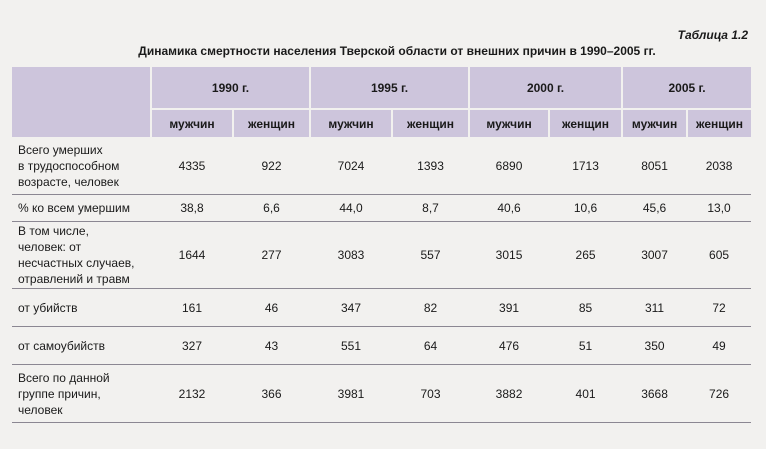  What do you see at coordinates (509, 166) in the screenshot?
I see `value-cell: 6890` at bounding box center [509, 166].